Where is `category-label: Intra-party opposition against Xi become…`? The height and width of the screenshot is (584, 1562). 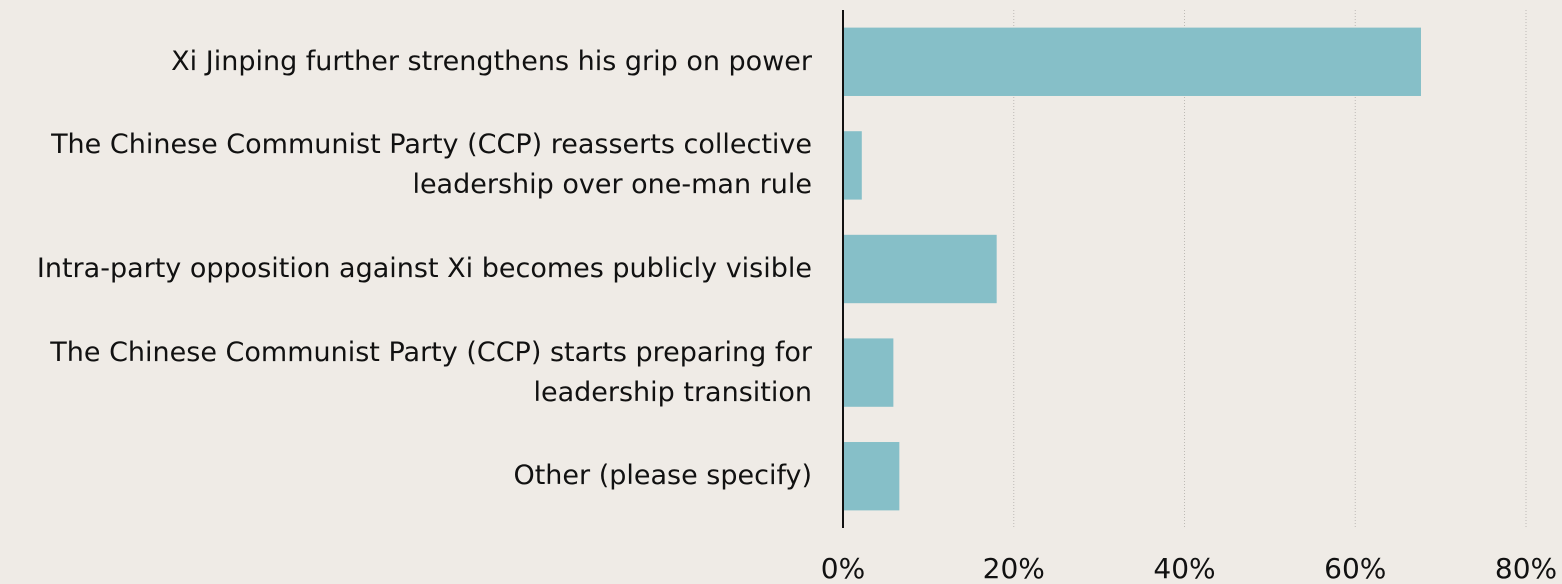
category-label: Intra-party opposition against Xi become… is located at coordinates (424, 268).